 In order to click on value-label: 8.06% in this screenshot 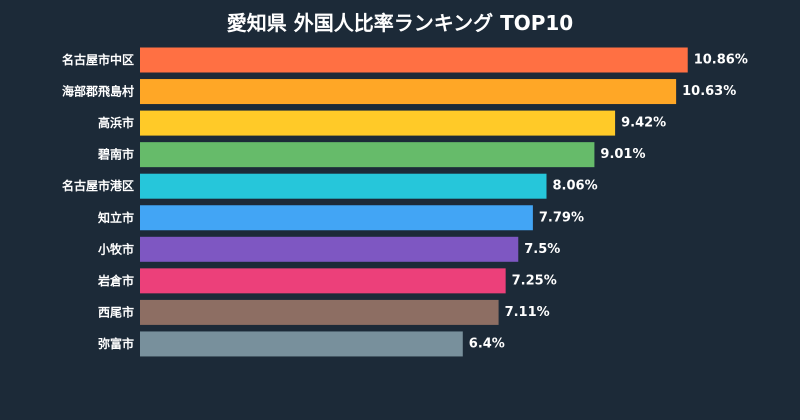, I will do `click(575, 186)`.